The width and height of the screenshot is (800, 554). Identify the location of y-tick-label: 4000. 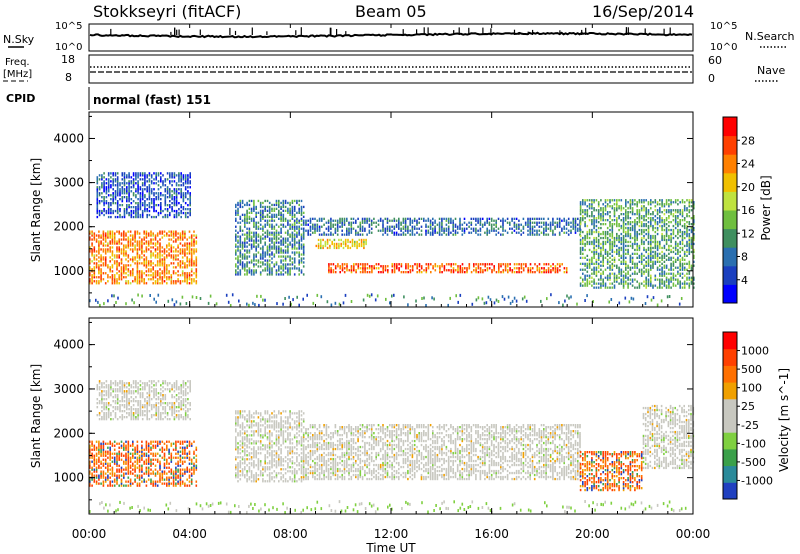
(68, 138).